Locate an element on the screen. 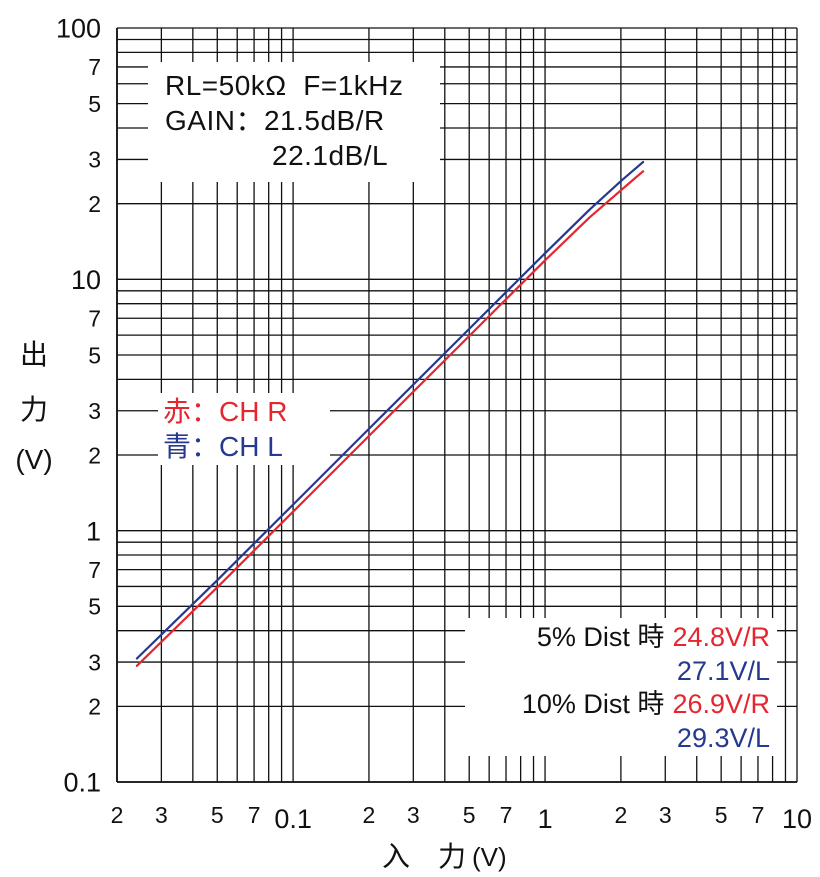 This screenshot has width=820, height=877. conditions-line-gain-r: GAIN：21.5dB/R is located at coordinates (275, 120).